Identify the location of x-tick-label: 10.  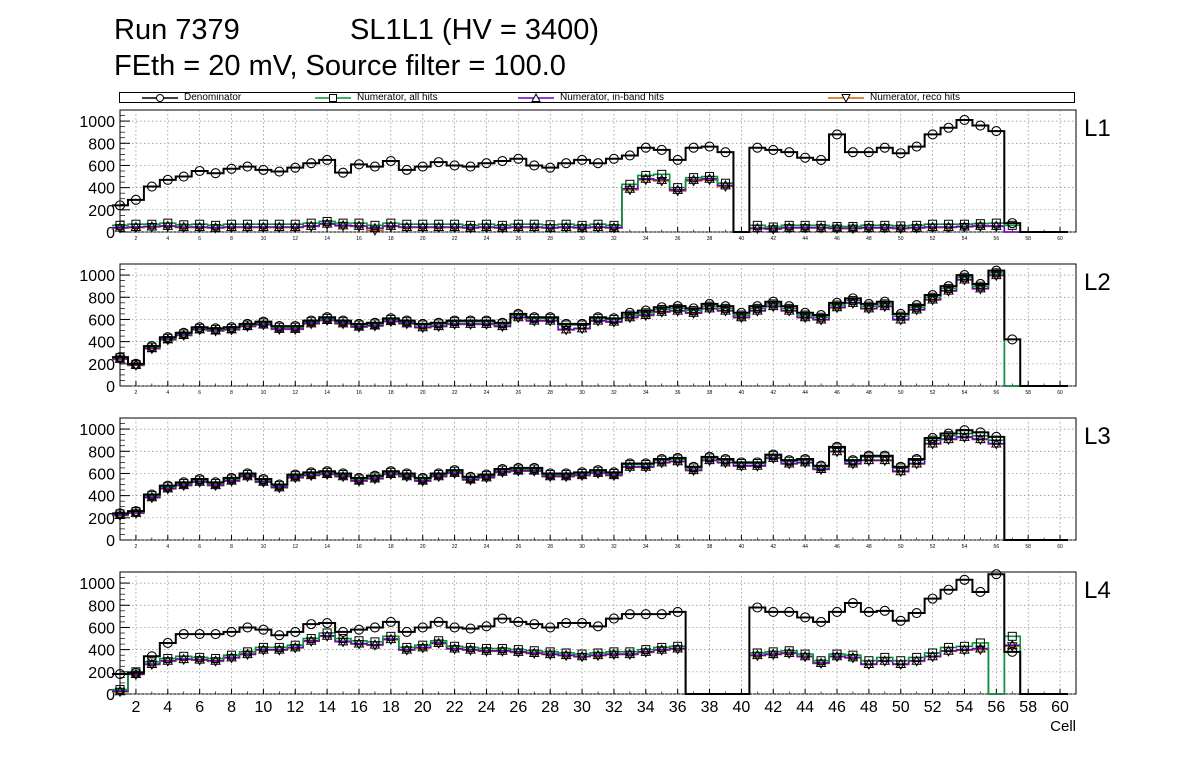
(264, 547).